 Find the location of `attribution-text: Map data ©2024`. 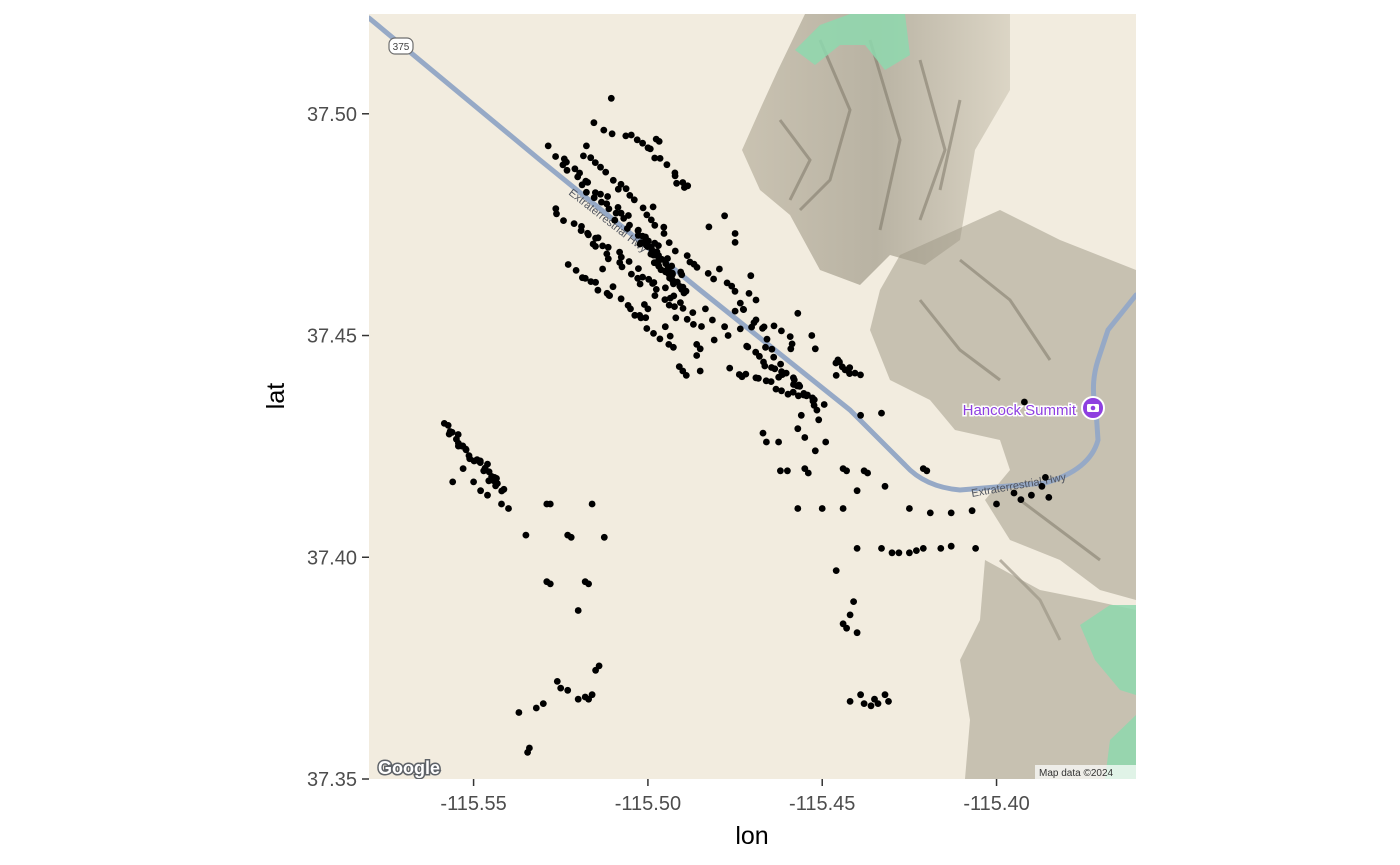

attribution-text: Map data ©2024 is located at coordinates (1076, 773).